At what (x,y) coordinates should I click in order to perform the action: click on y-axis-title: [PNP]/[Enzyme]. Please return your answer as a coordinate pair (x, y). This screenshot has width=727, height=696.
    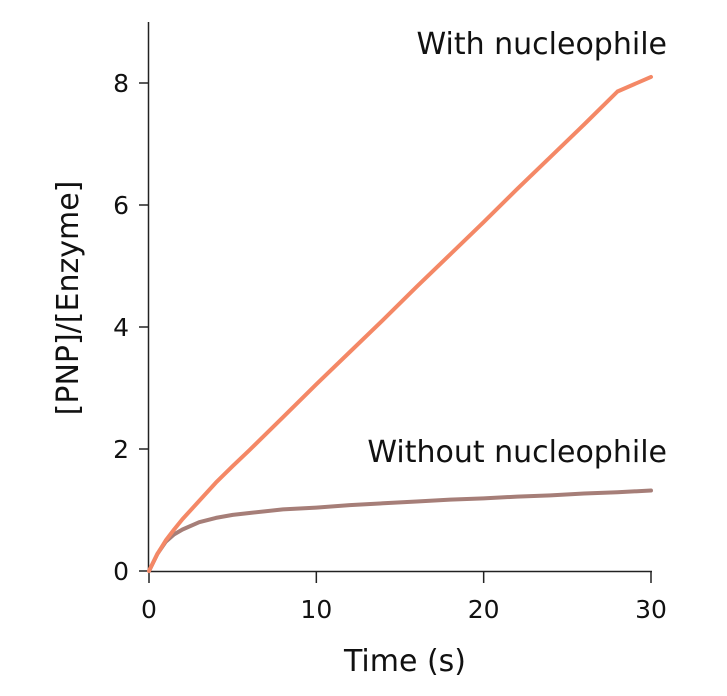
    Looking at the image, I should click on (68, 298).